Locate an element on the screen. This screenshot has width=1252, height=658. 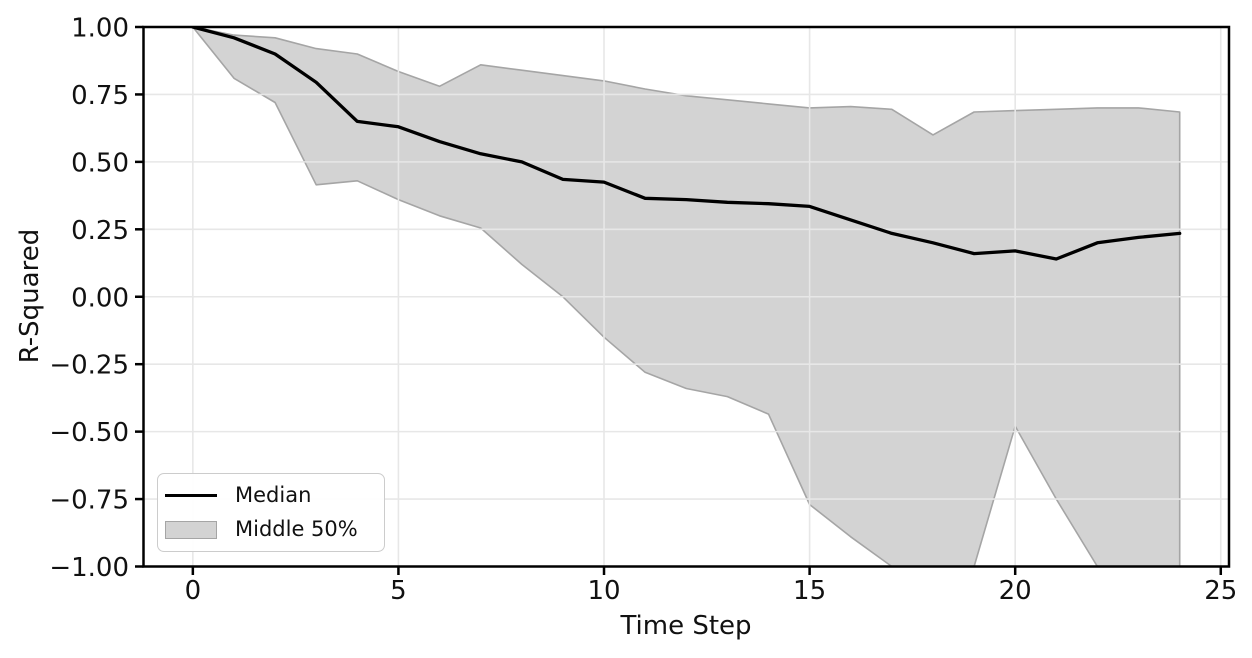
legend-item-middle-50: Middle 50% is located at coordinates (269, 529).